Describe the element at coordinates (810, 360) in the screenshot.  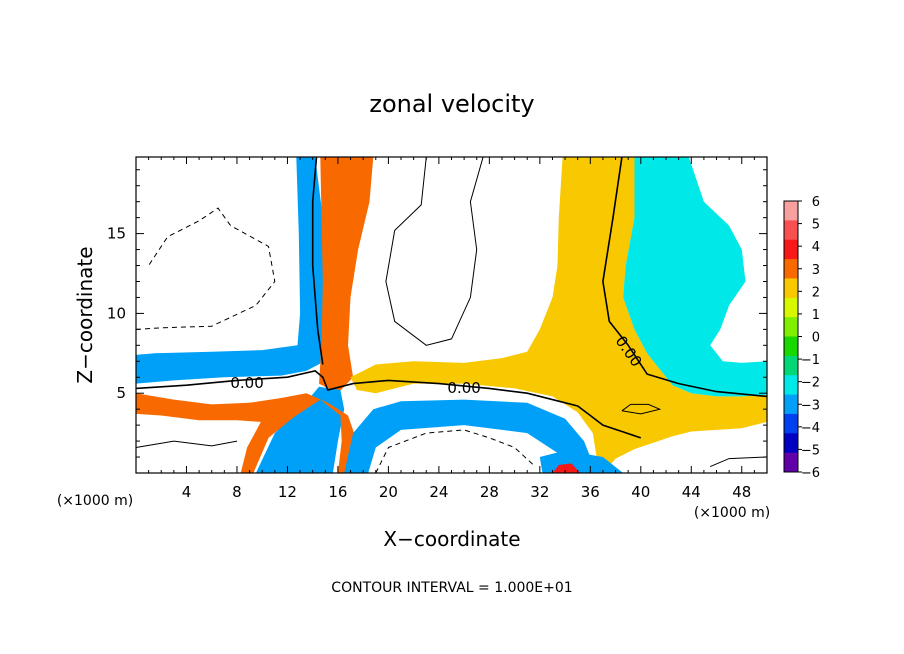
I see `colorbar-label: −1` at that location.